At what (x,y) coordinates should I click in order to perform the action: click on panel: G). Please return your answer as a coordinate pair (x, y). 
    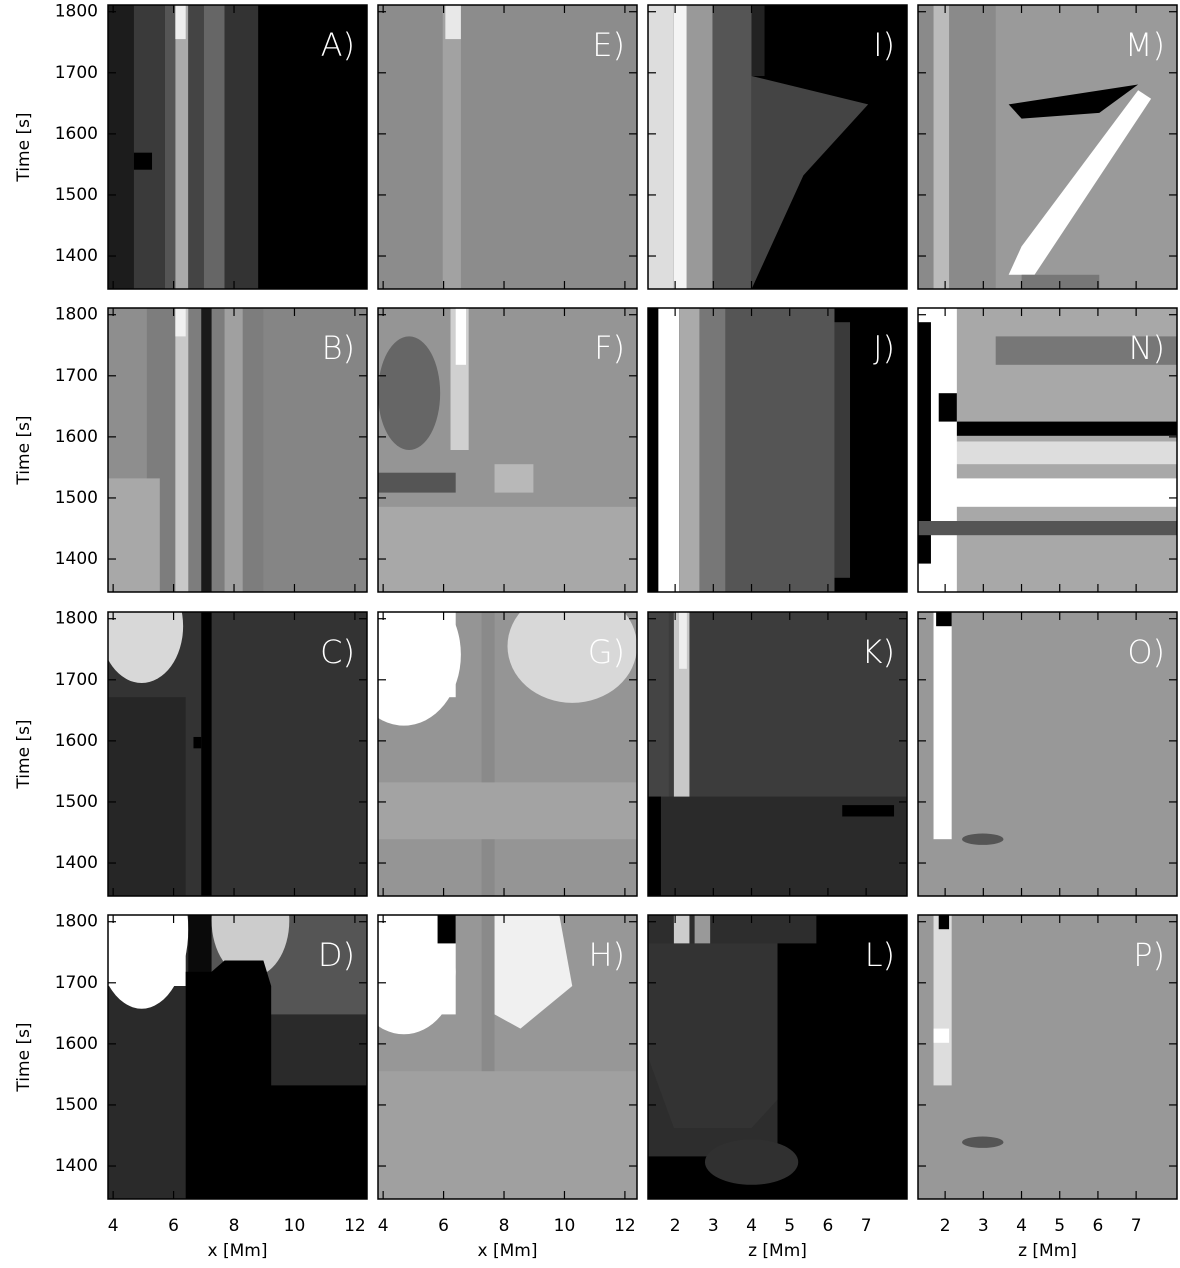
    Looking at the image, I should click on (507, 754).